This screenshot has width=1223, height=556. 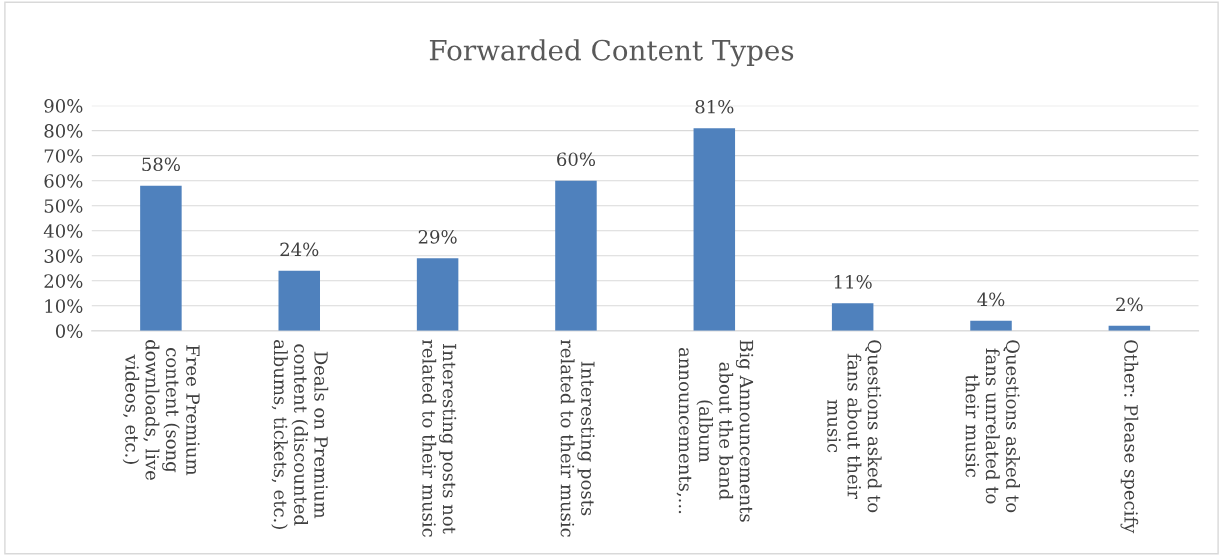 I want to click on y-tick-label: 60%, so click(x=63, y=181).